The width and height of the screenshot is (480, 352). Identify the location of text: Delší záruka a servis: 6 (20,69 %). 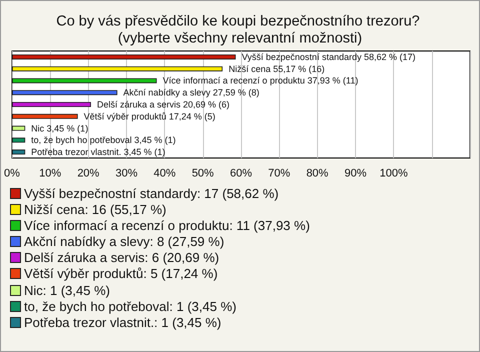
(121, 258).